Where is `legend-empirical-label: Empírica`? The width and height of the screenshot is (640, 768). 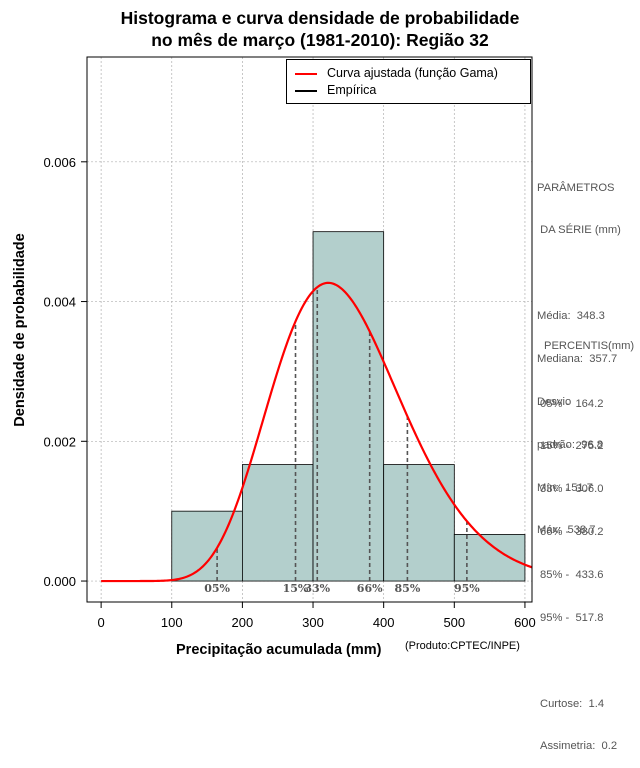 legend-empirical-label: Empírica is located at coordinates (352, 90).